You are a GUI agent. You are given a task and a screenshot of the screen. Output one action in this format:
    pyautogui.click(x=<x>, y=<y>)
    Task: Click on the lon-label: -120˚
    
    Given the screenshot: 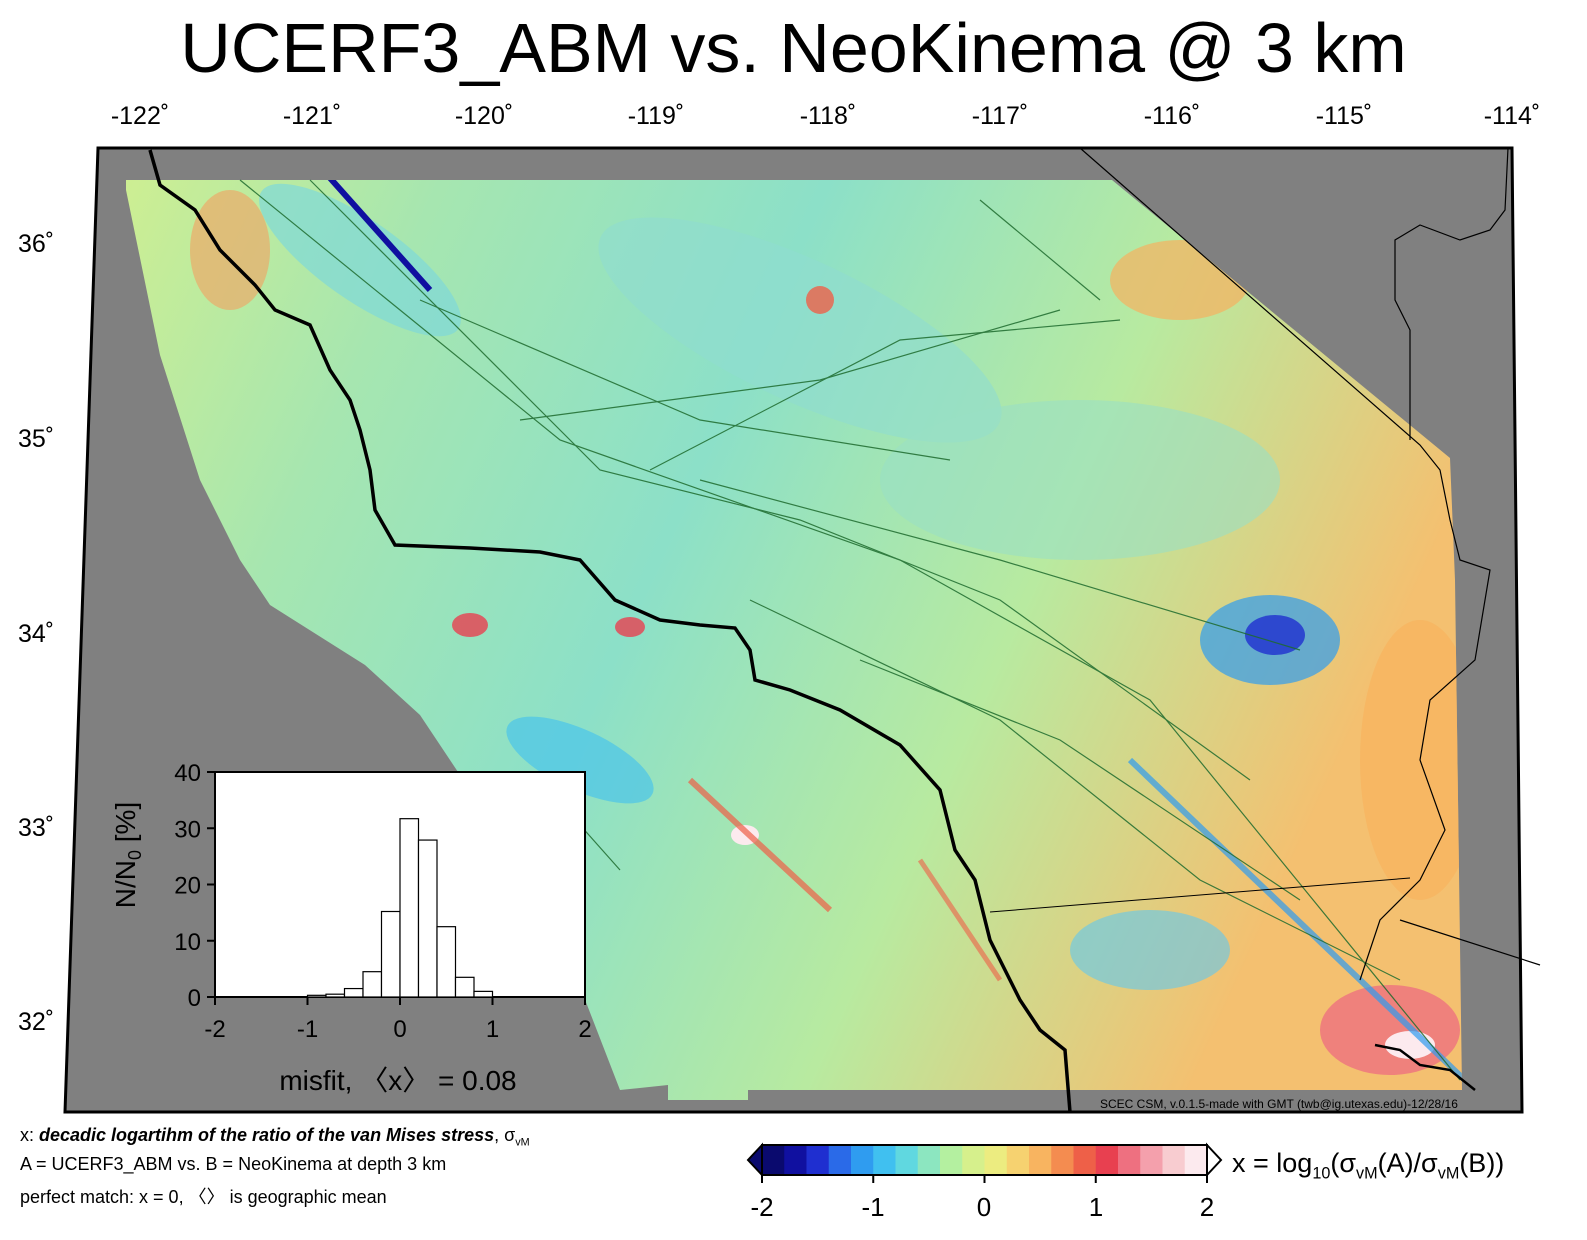 What is the action you would take?
    pyautogui.click(x=484, y=116)
    